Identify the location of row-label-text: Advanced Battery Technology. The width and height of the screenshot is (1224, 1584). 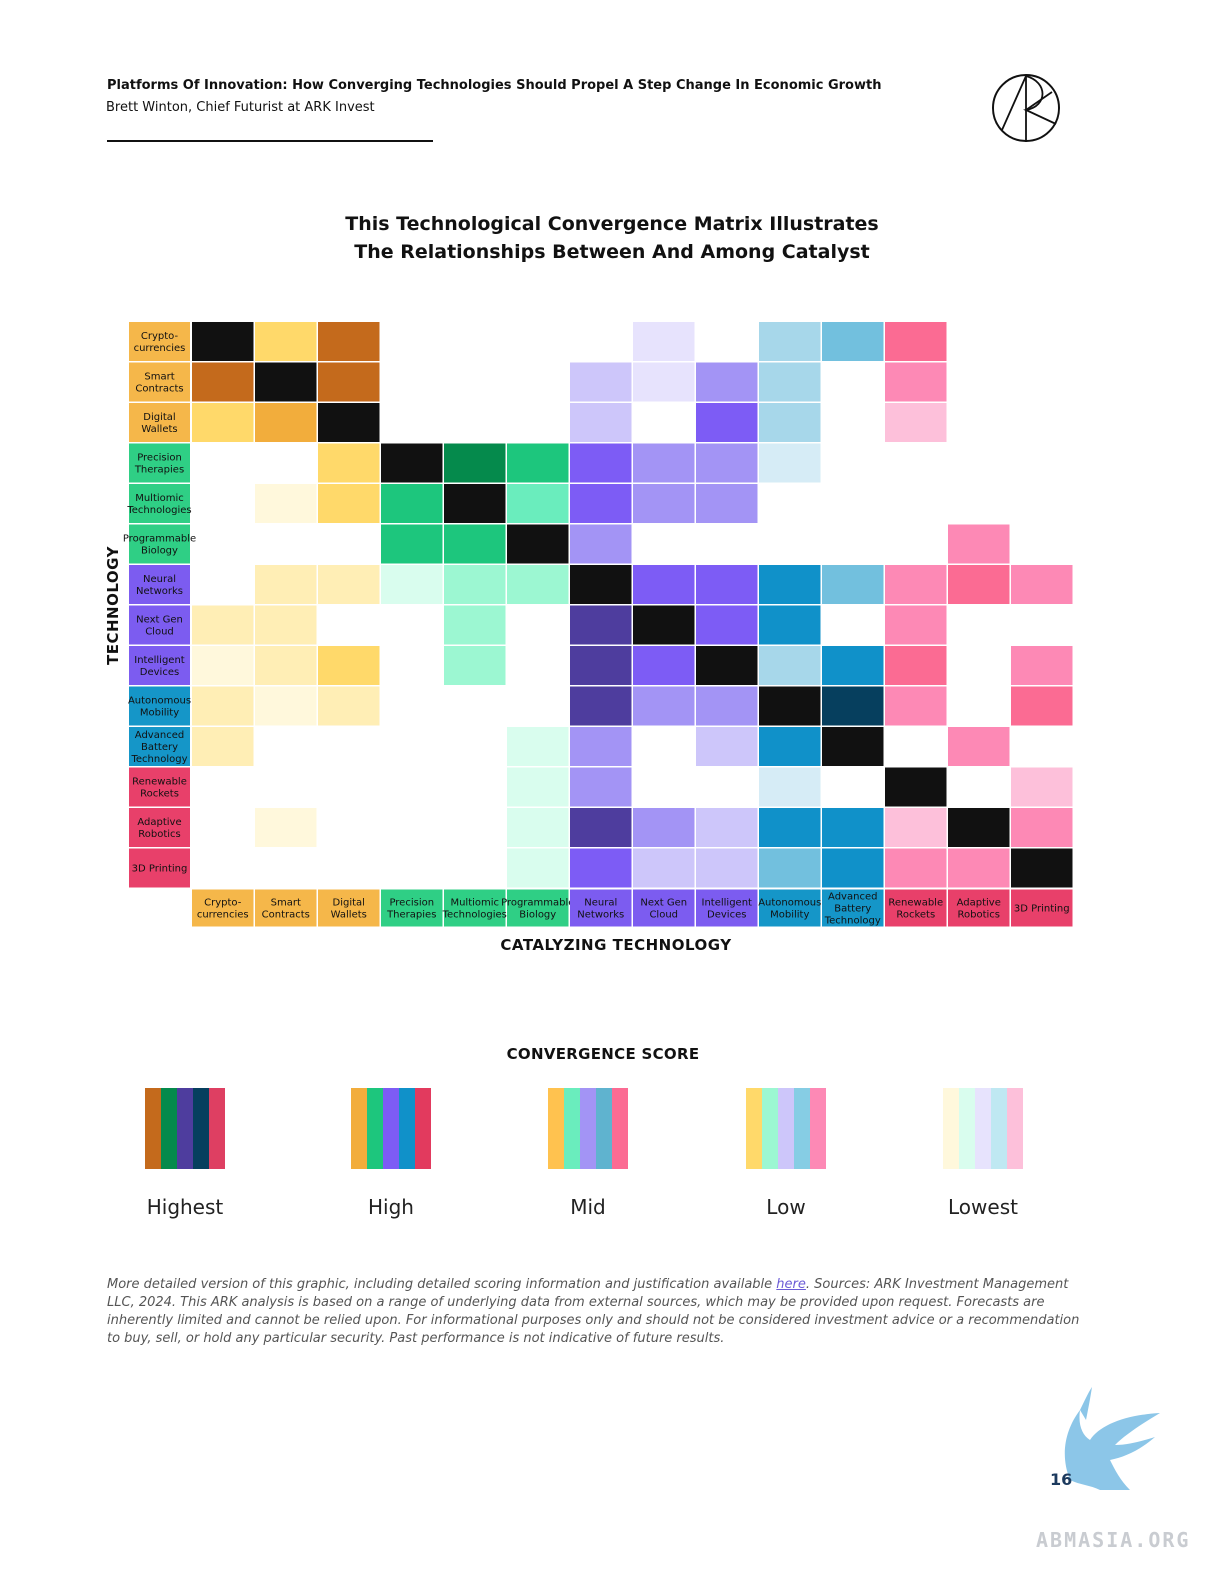
(158, 747).